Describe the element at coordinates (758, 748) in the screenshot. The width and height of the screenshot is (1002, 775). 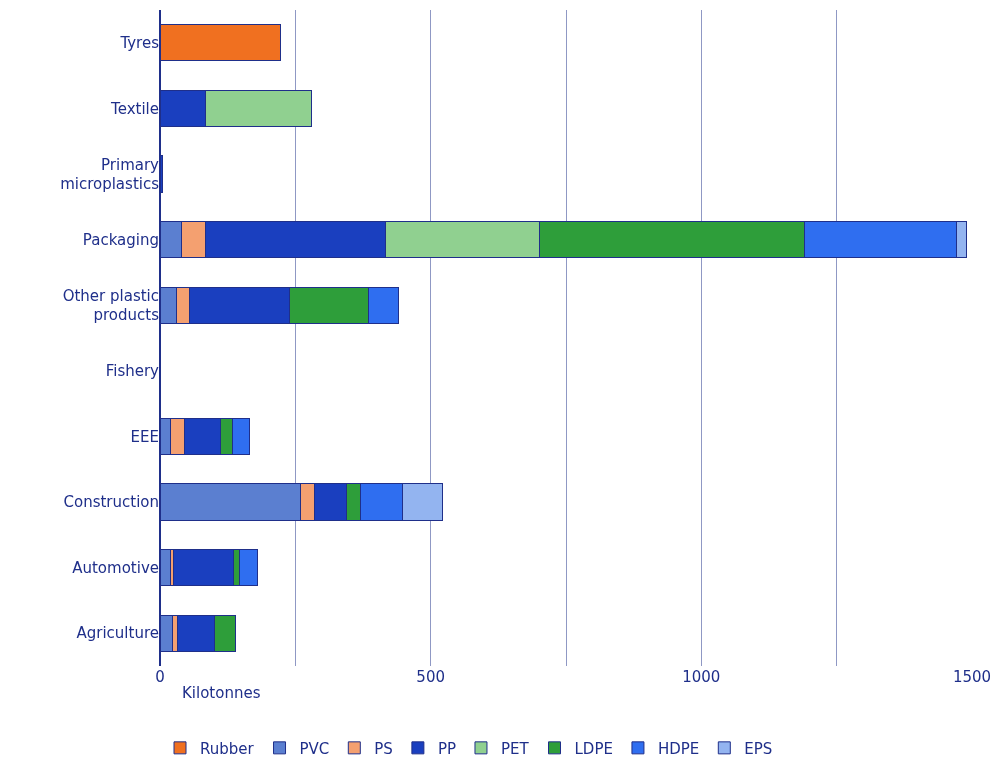
I see `legend-label: EPS` at that location.